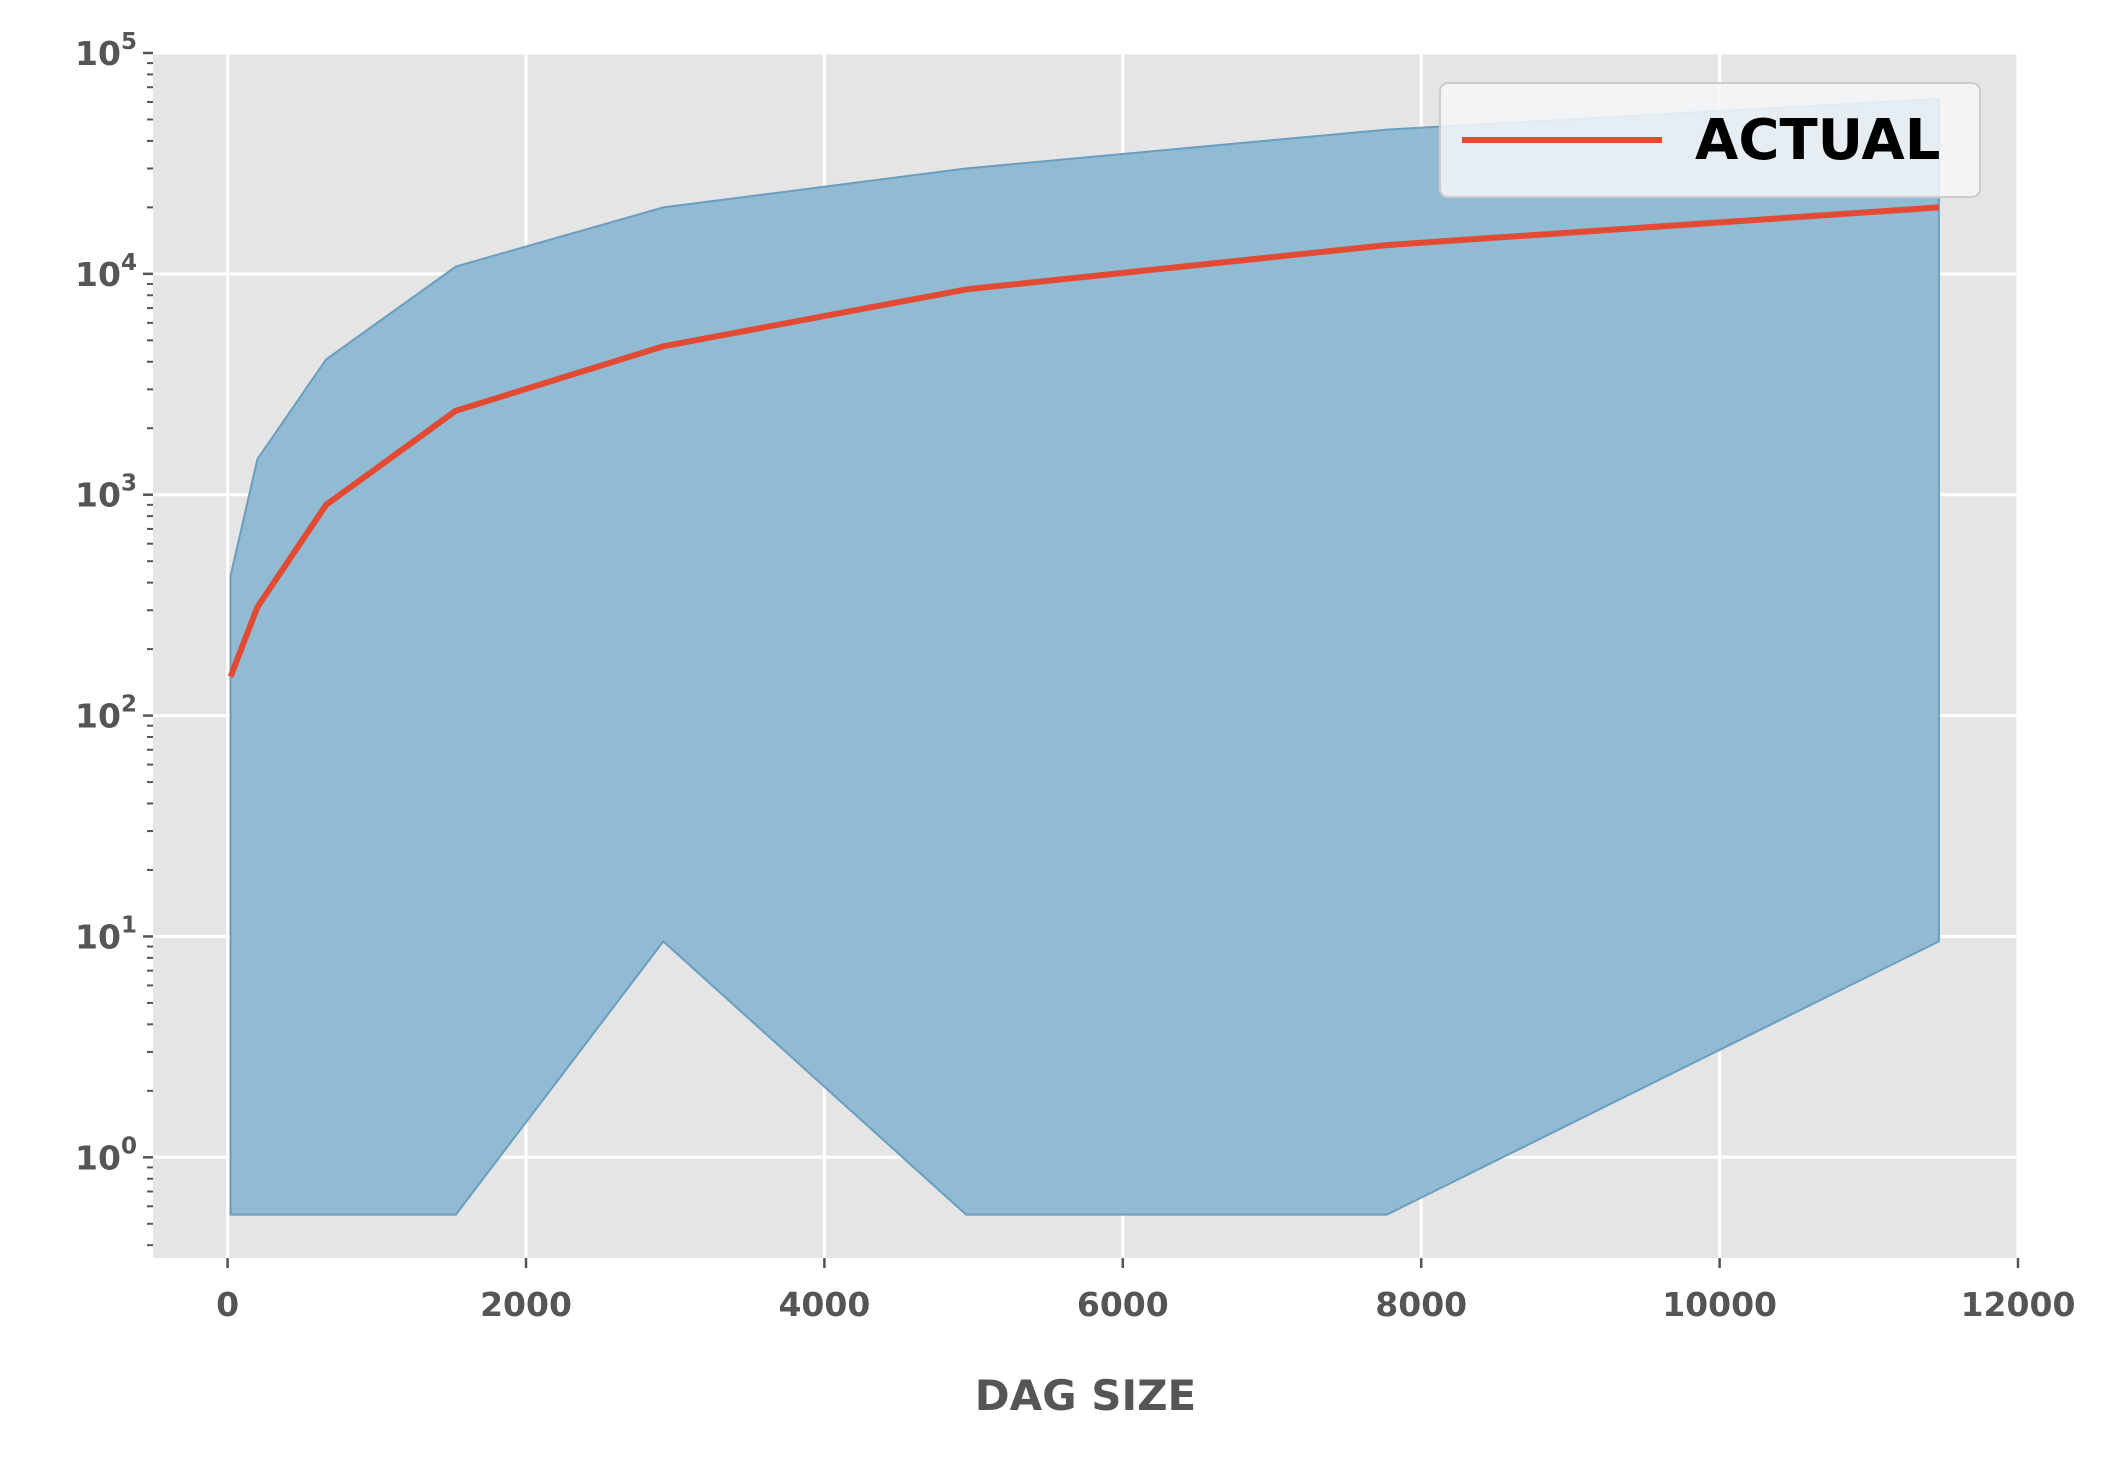  I want to click on y-tick-label: 10², so click(106, 714).